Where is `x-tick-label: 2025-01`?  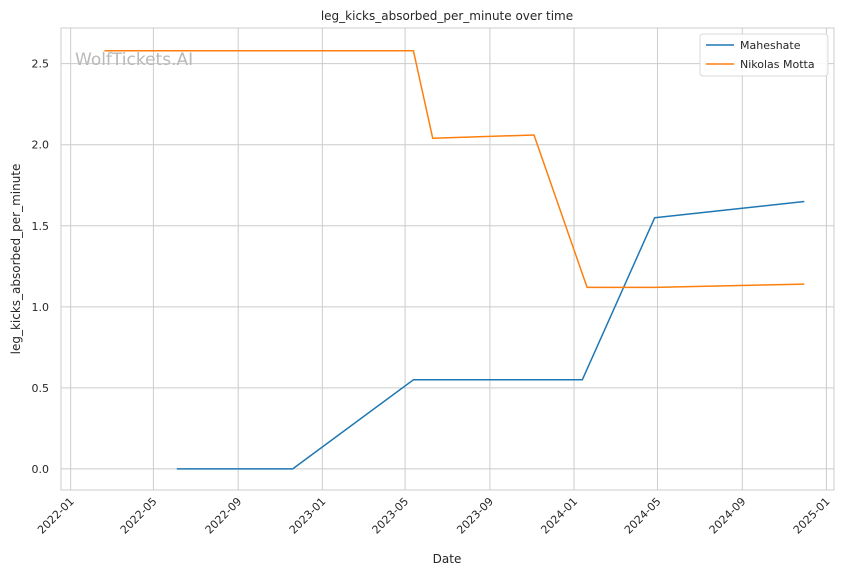 x-tick-label: 2025-01 is located at coordinates (812, 516).